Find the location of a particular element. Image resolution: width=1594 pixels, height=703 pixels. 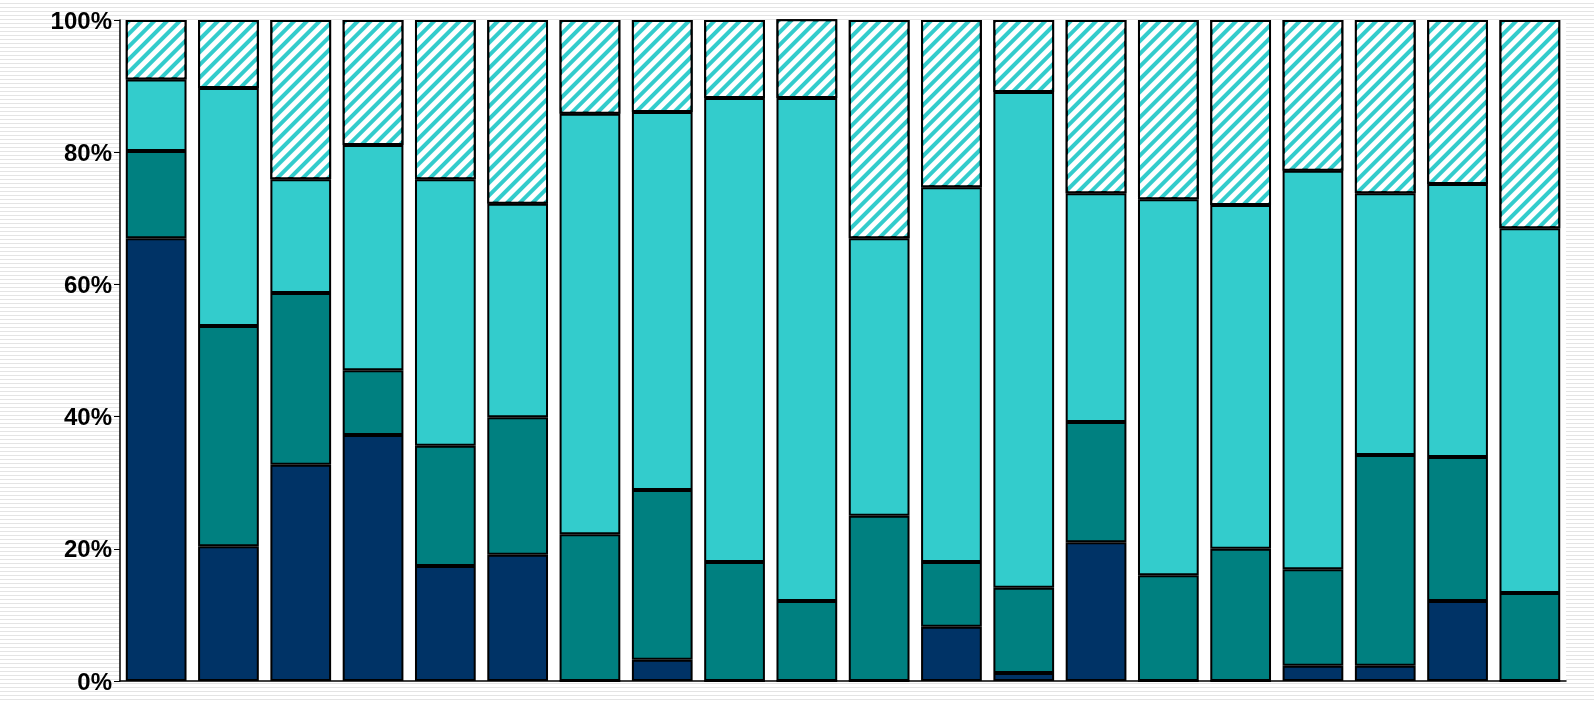

y-tick-label: 40% is located at coordinates (87, 417).